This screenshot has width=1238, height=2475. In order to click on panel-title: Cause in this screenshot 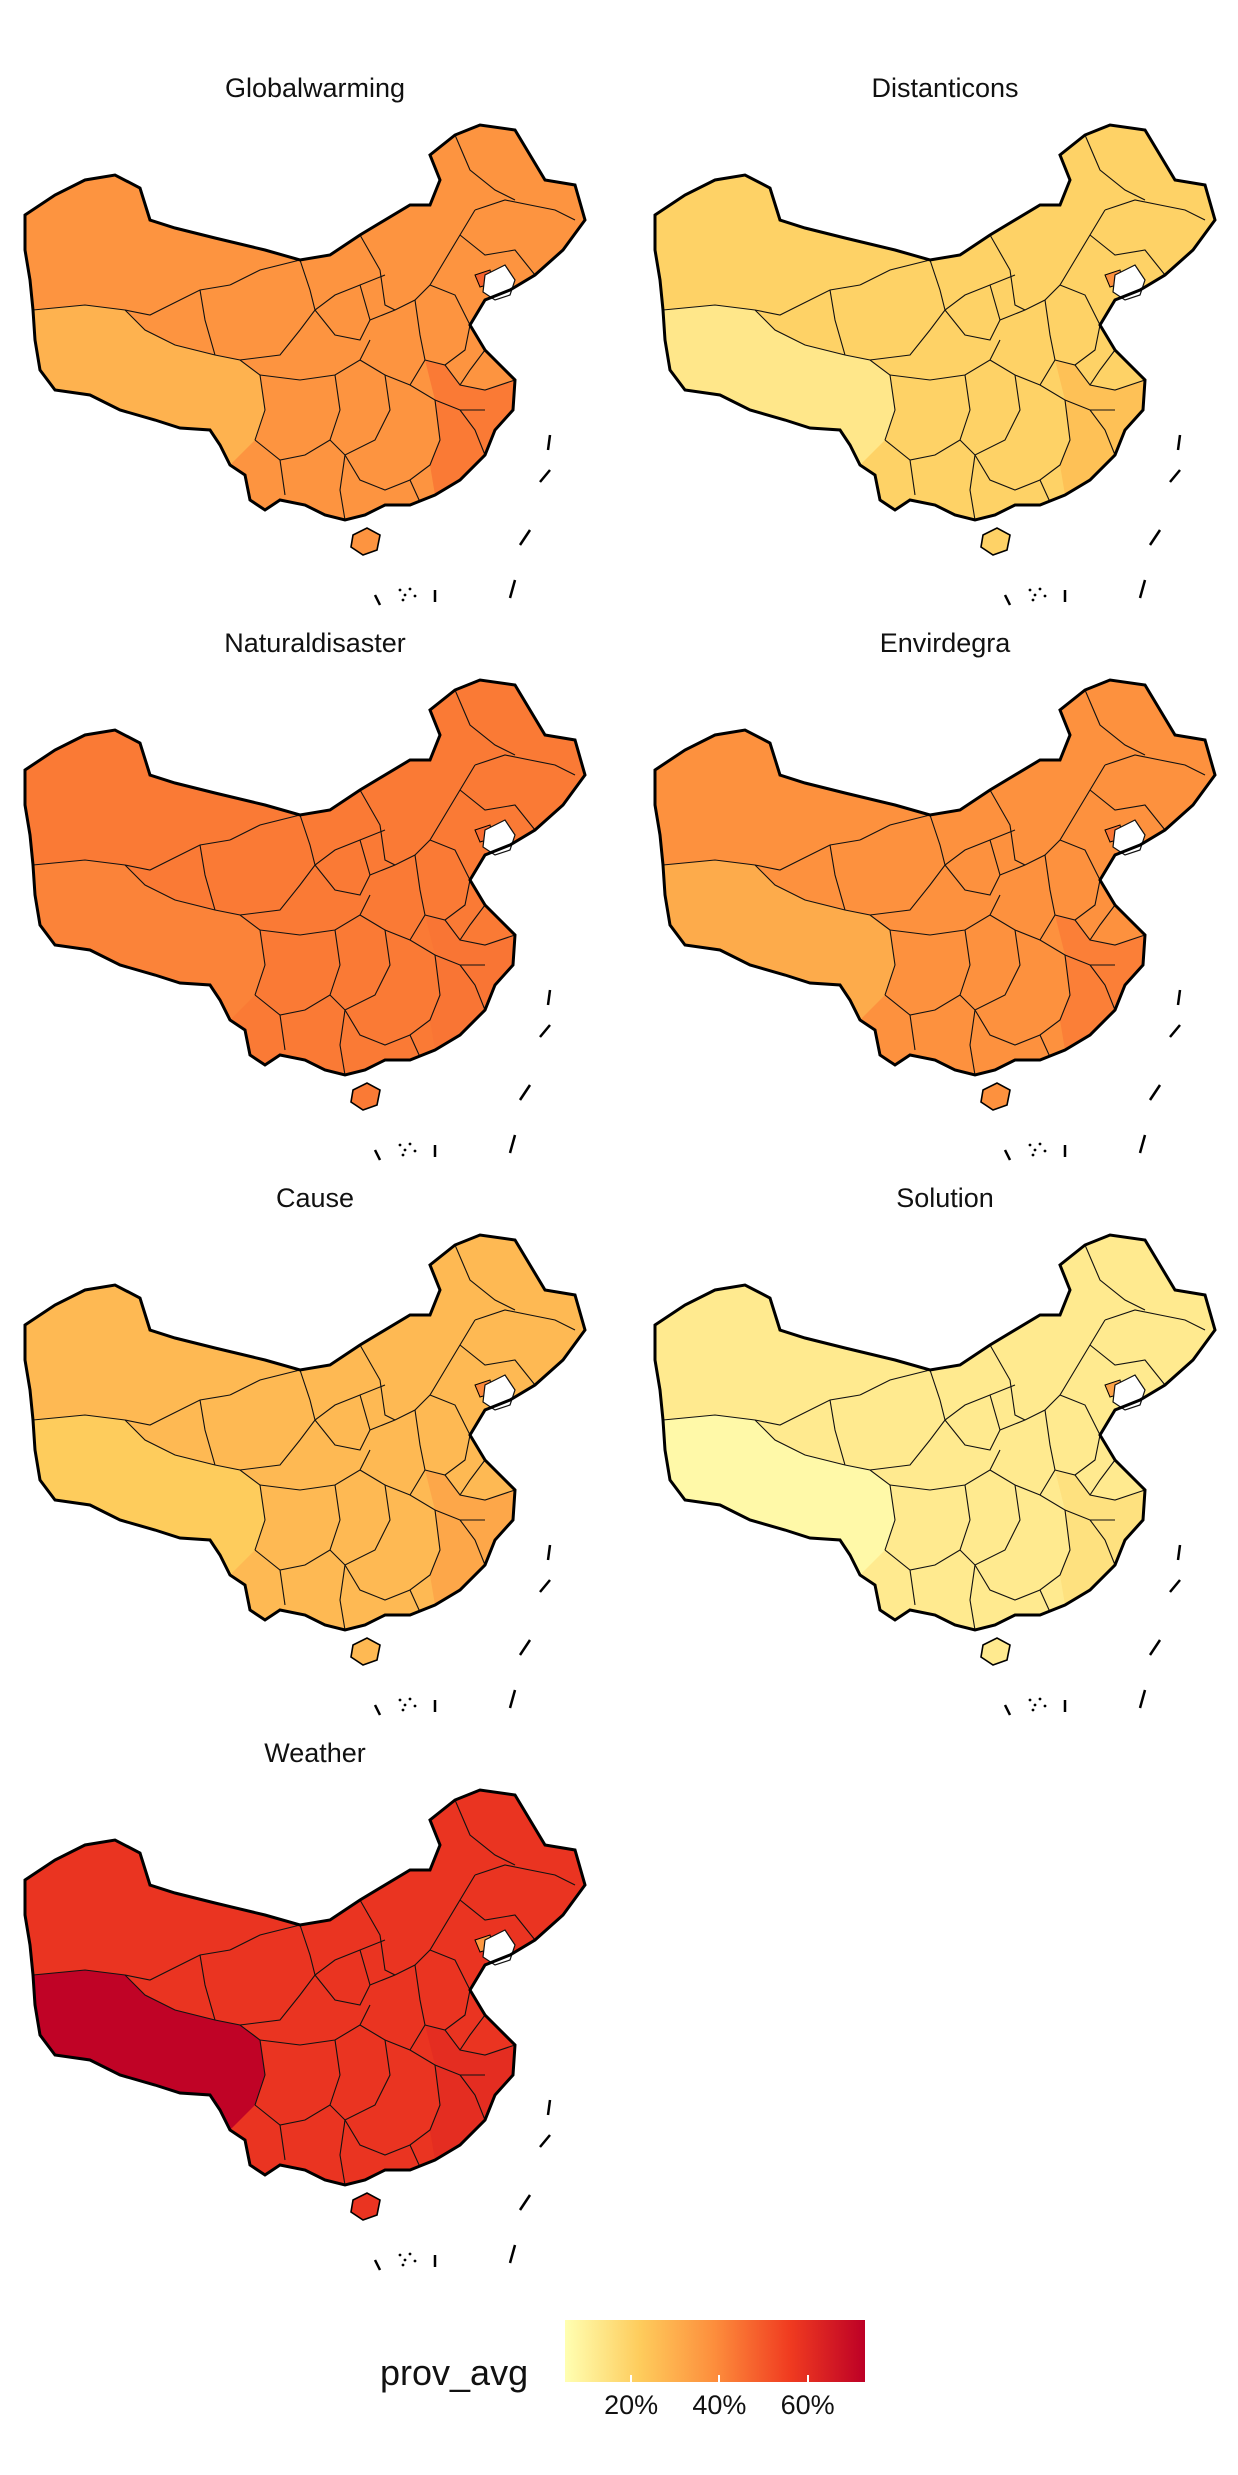, I will do `click(315, 1198)`.